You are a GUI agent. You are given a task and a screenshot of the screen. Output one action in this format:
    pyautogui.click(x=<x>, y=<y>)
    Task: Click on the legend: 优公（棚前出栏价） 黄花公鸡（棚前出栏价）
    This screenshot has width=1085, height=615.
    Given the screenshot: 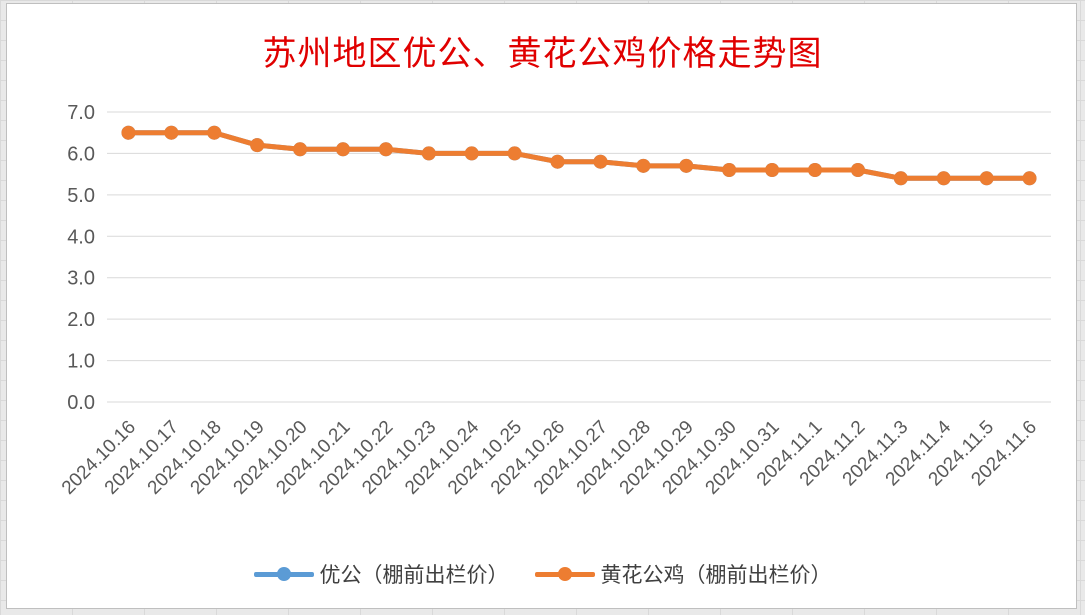 What is the action you would take?
    pyautogui.click(x=542, y=574)
    